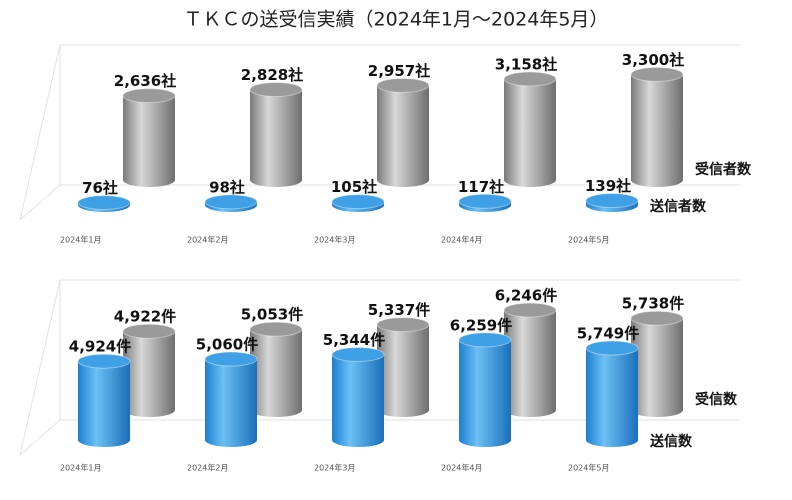  What do you see at coordinates (145, 317) in the screenshot?
I see `data-label: 4,922件` at bounding box center [145, 317].